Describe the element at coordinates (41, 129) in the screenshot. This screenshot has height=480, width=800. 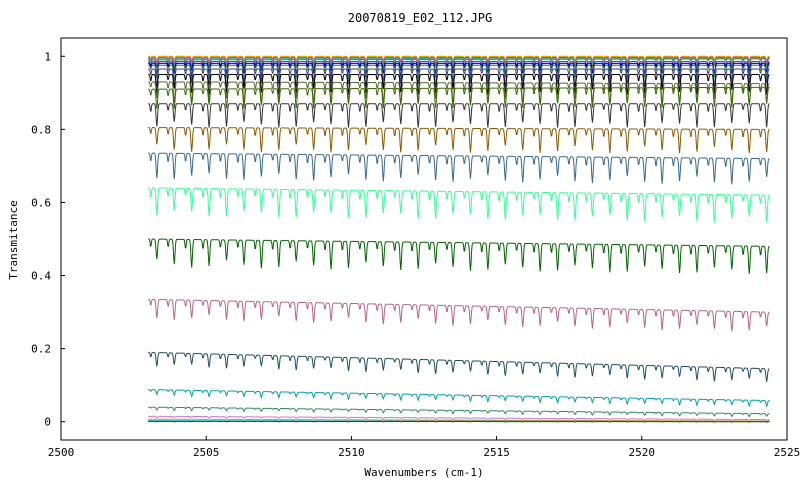
I see `y-tick-label: 0.8` at that location.